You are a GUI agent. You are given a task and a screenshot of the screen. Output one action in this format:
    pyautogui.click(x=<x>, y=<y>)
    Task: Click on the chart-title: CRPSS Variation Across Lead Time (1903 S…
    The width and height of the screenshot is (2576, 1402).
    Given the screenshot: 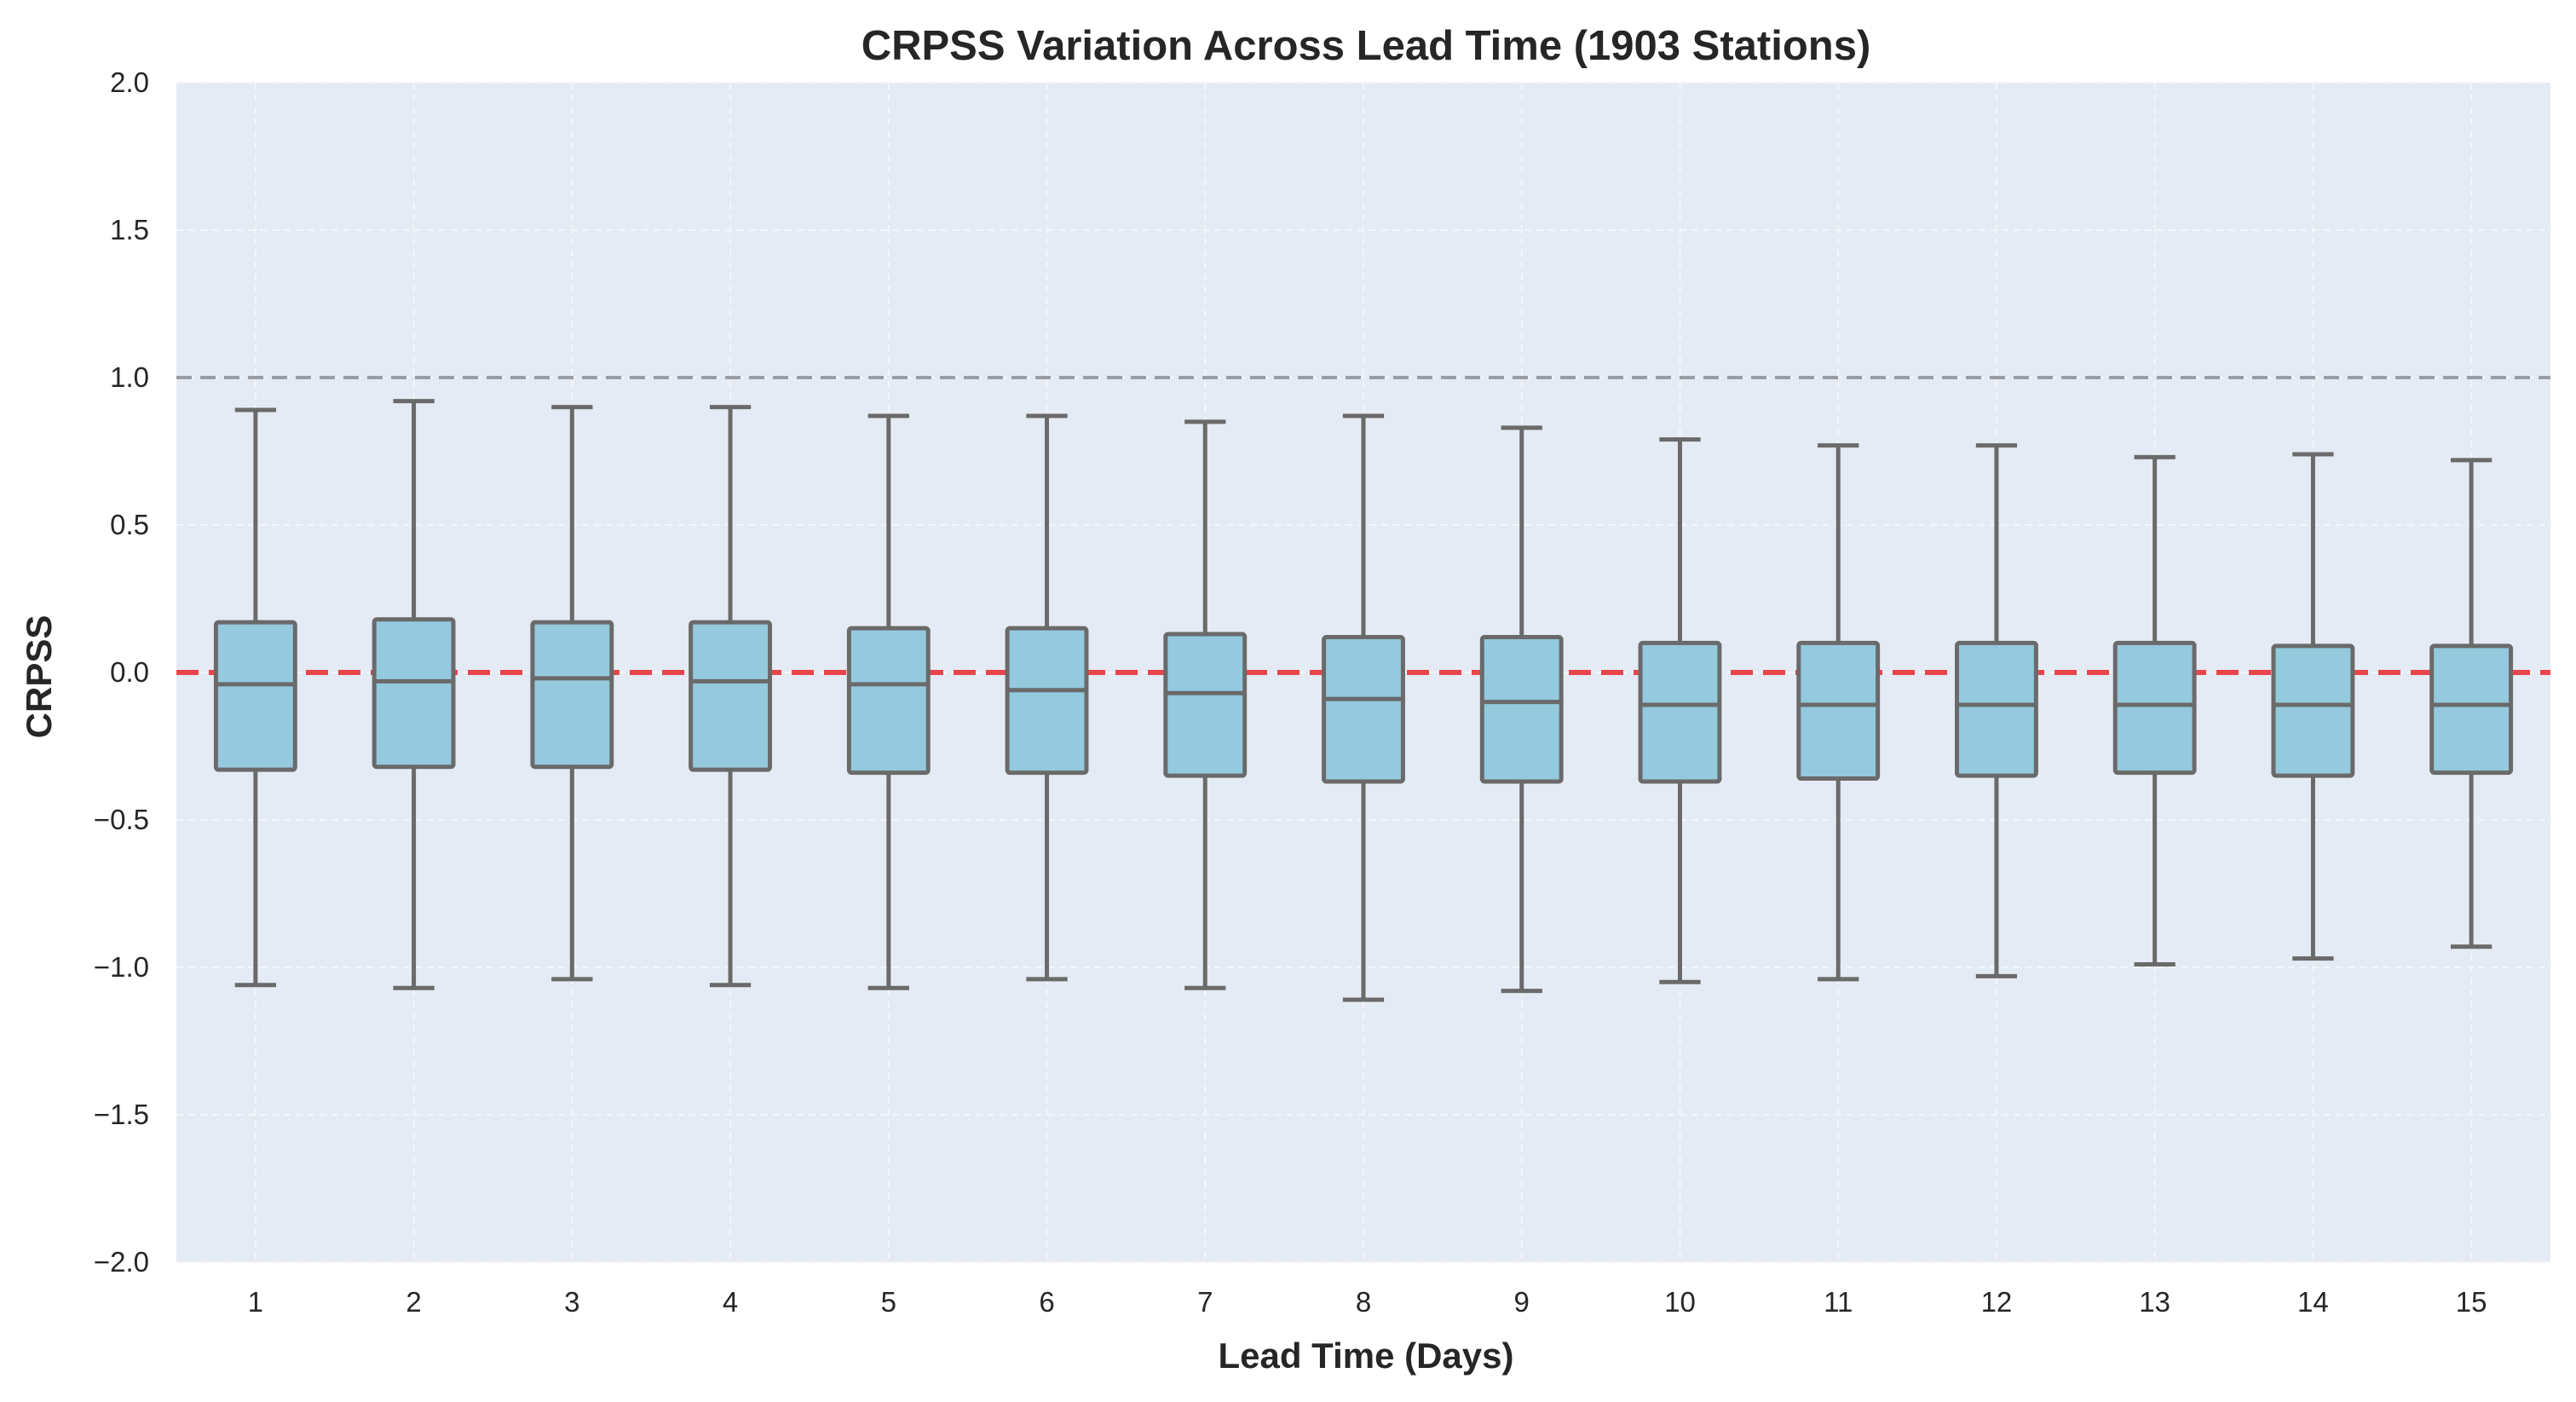 What is the action you would take?
    pyautogui.click(x=1366, y=46)
    